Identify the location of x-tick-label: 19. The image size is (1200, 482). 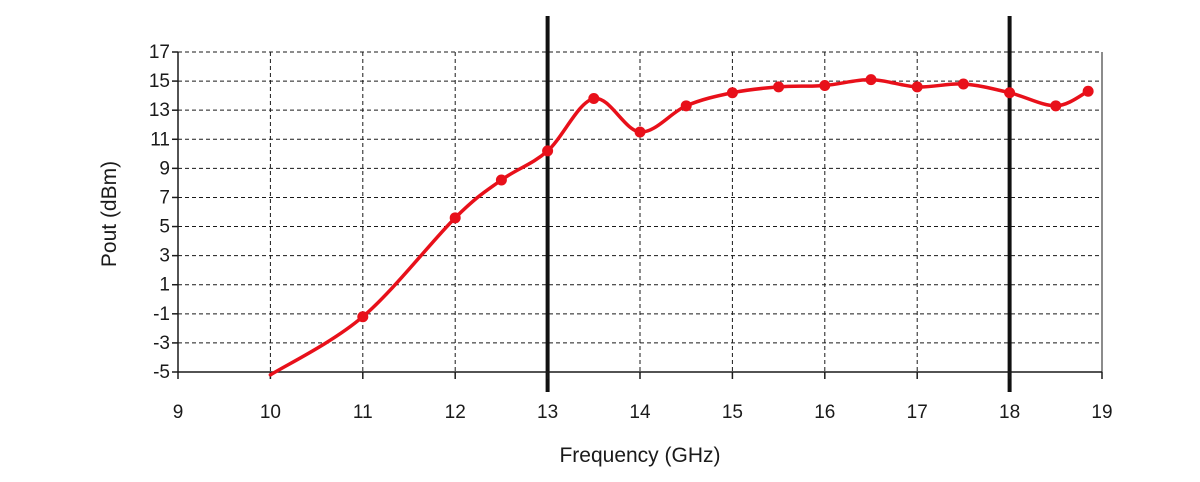
(1101, 412).